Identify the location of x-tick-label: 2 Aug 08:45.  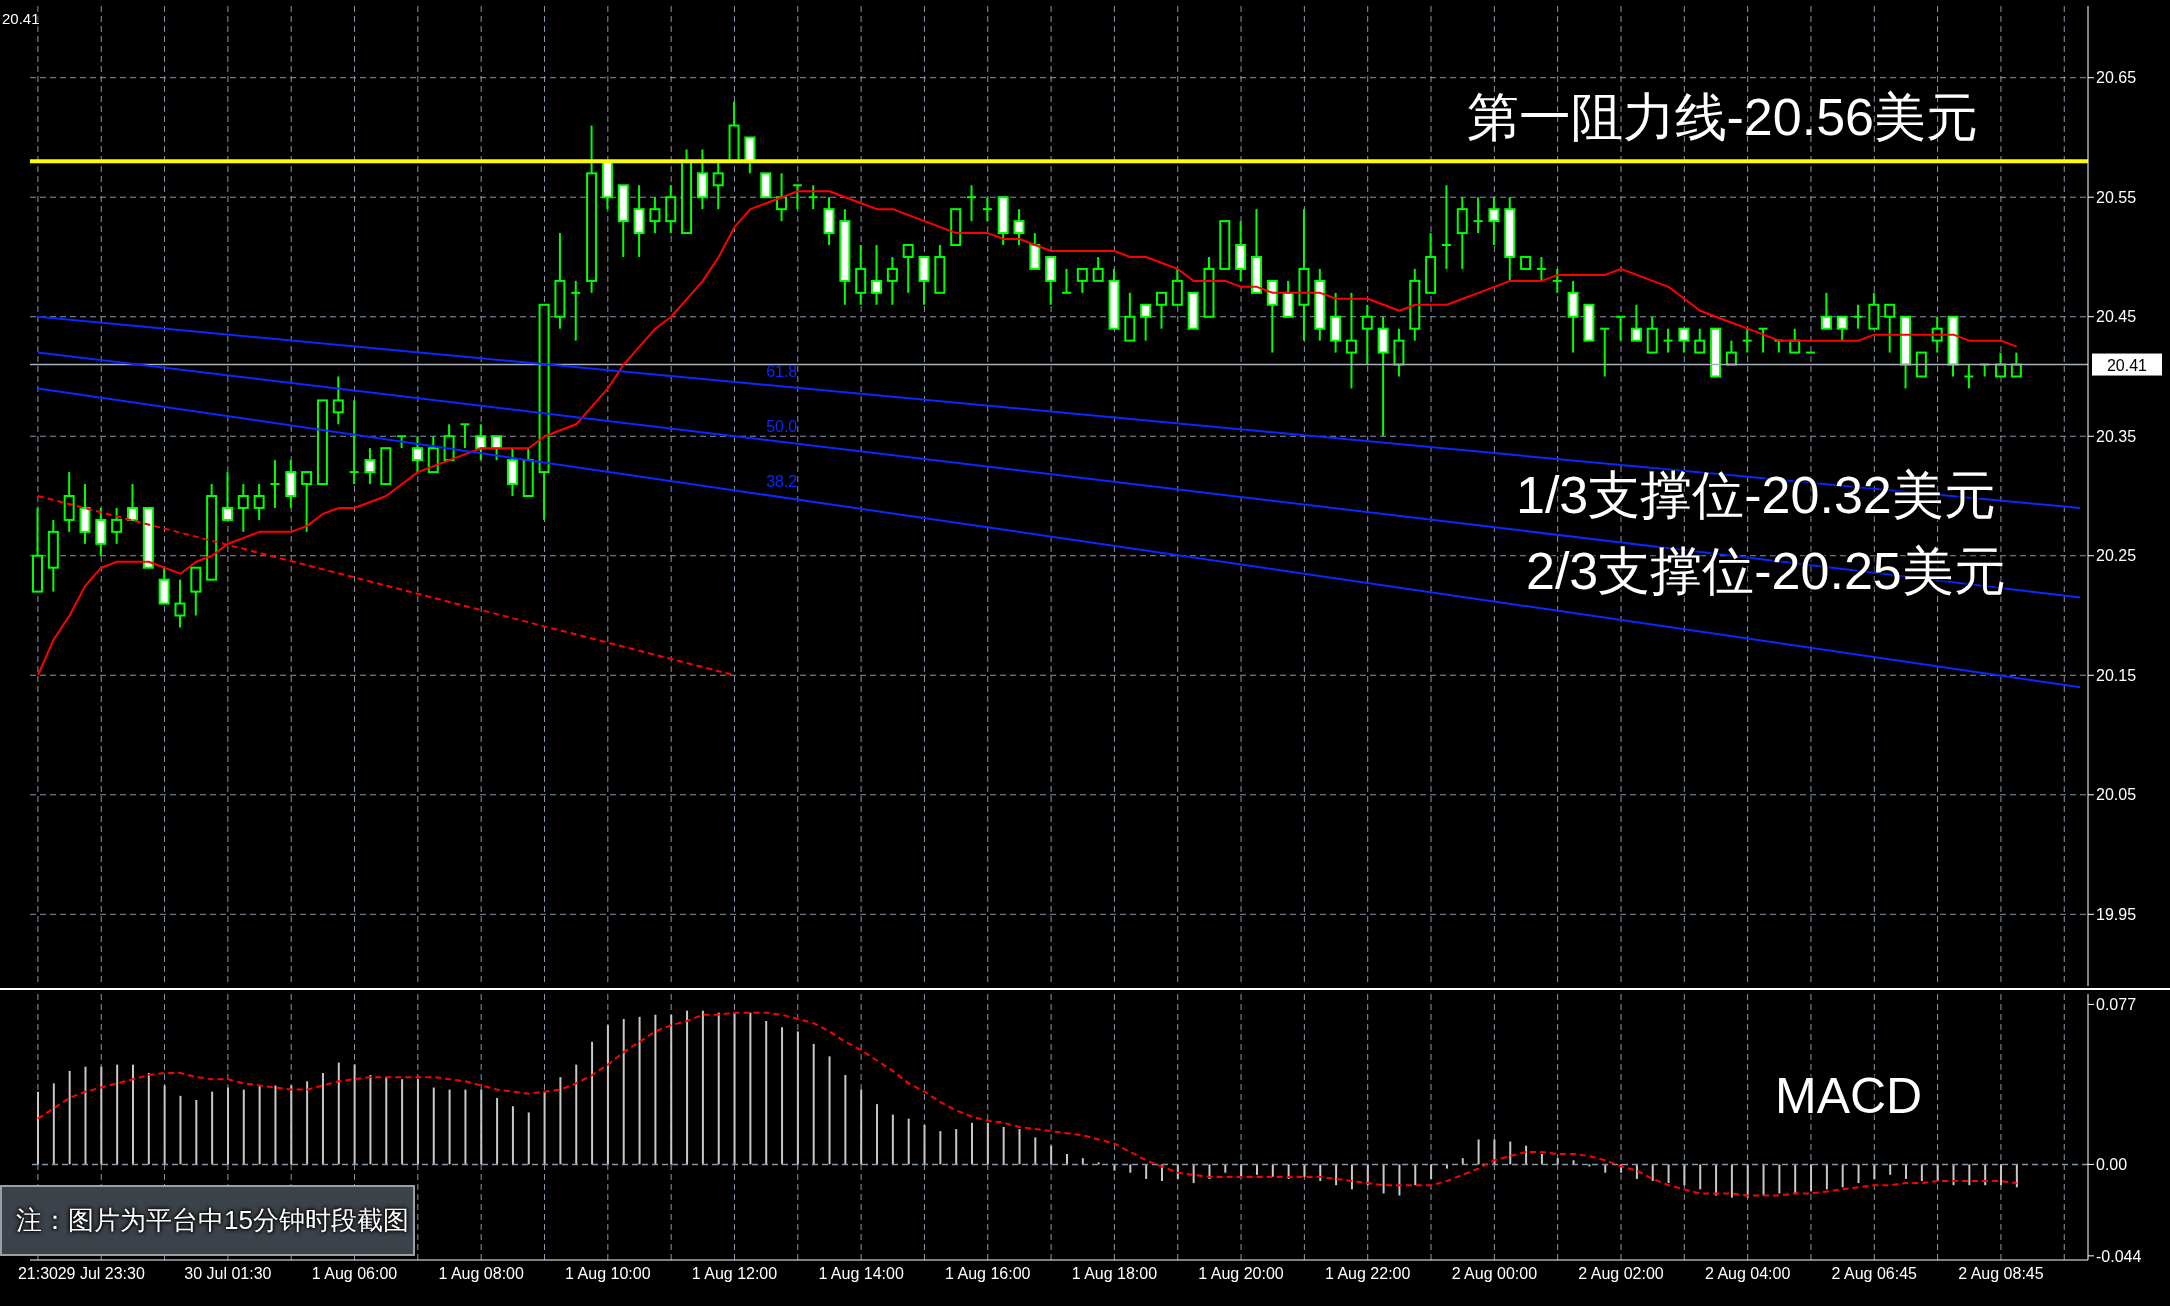
(2001, 1274).